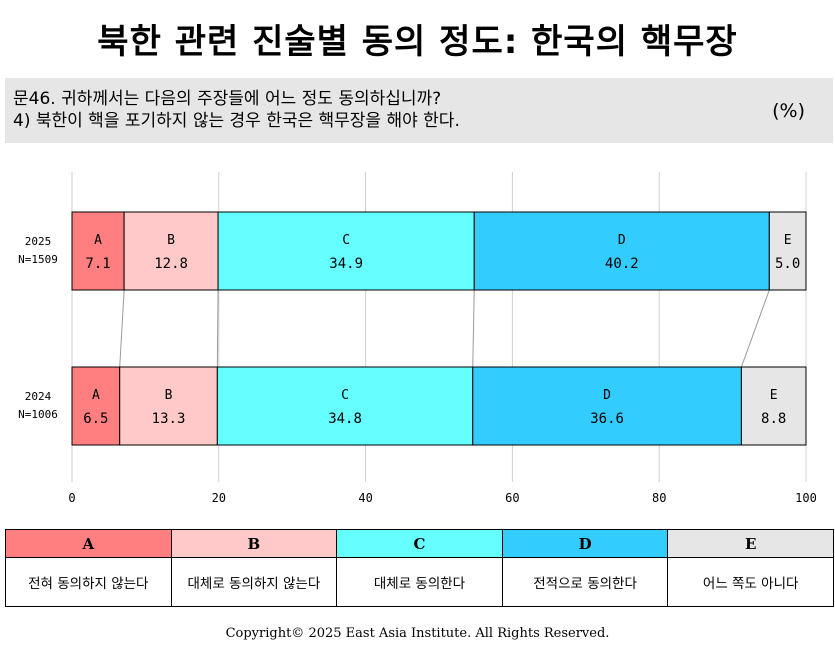  What do you see at coordinates (750, 543) in the screenshot?
I see `legend-key-e: E` at bounding box center [750, 543].